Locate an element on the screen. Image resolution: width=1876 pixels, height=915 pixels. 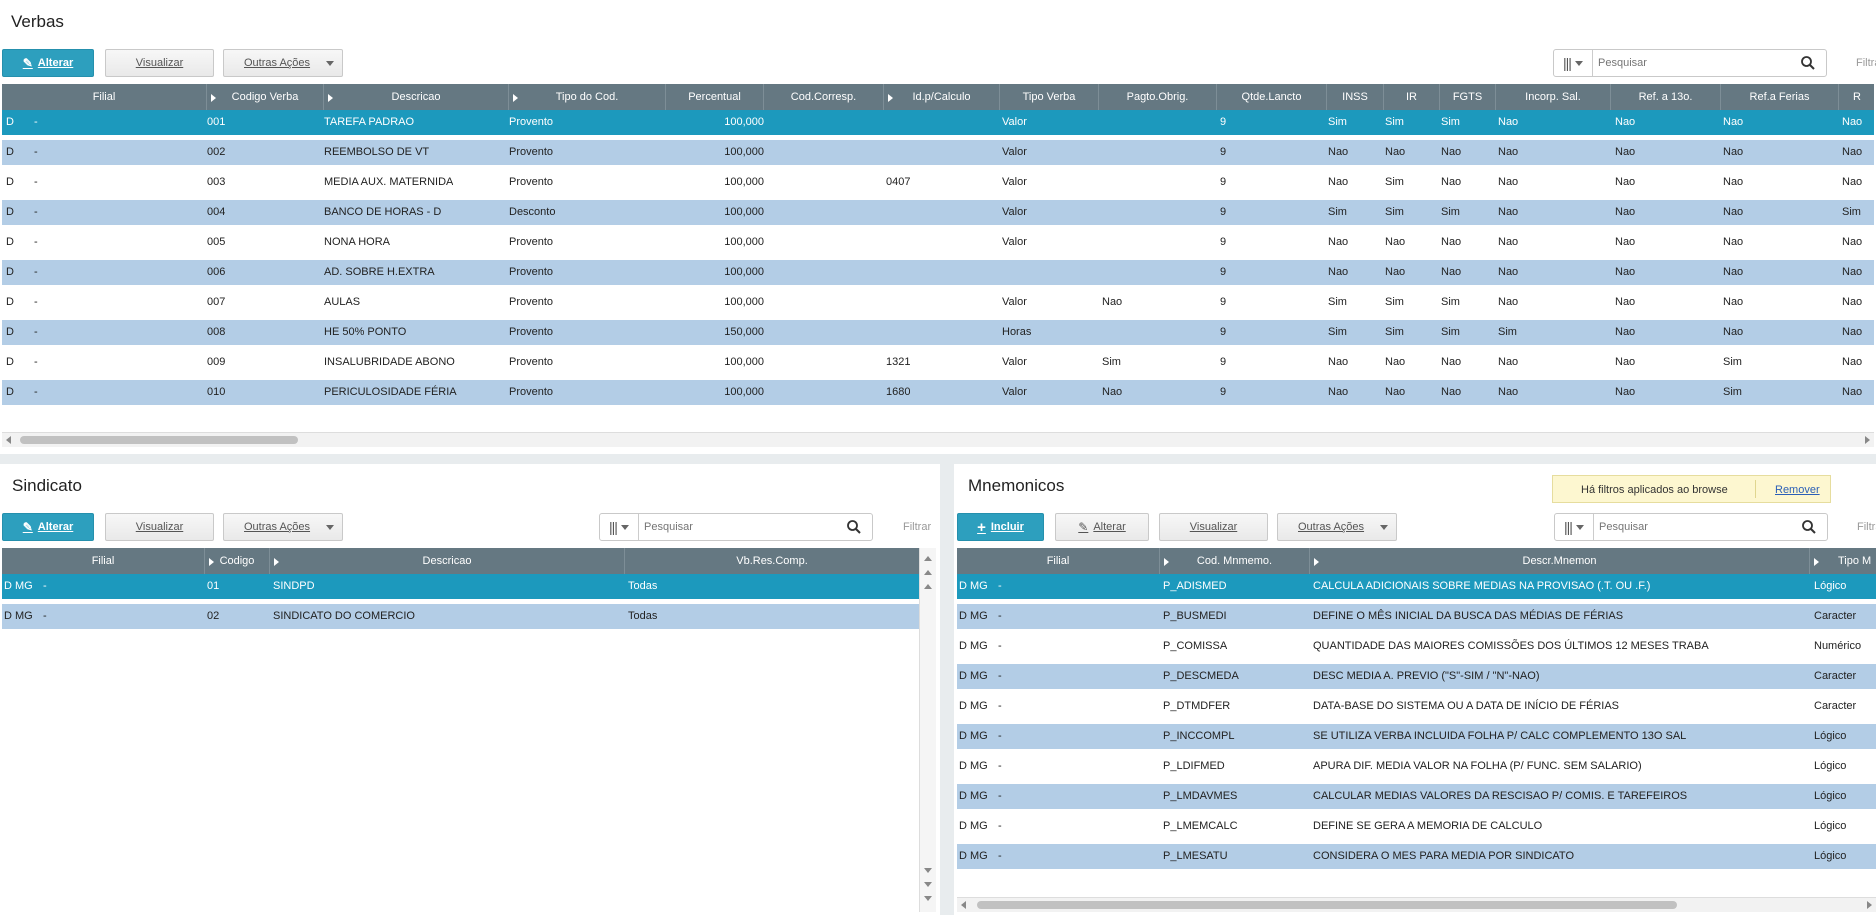
table-cell: Desconto is located at coordinates (532, 212).